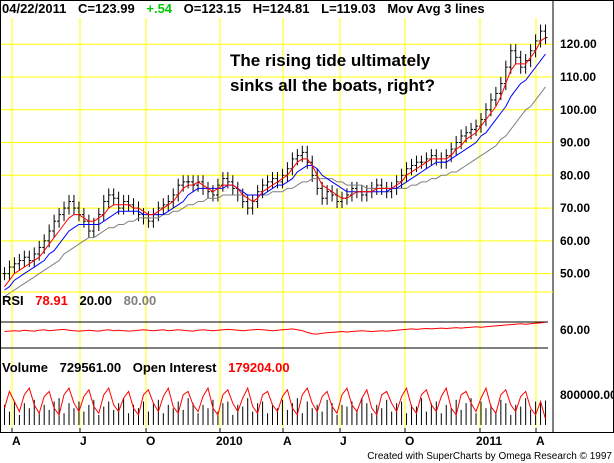 The width and height of the screenshot is (614, 463). Describe the element at coordinates (575, 274) in the screenshot. I see `price-tick-label-7: 50.00` at that location.